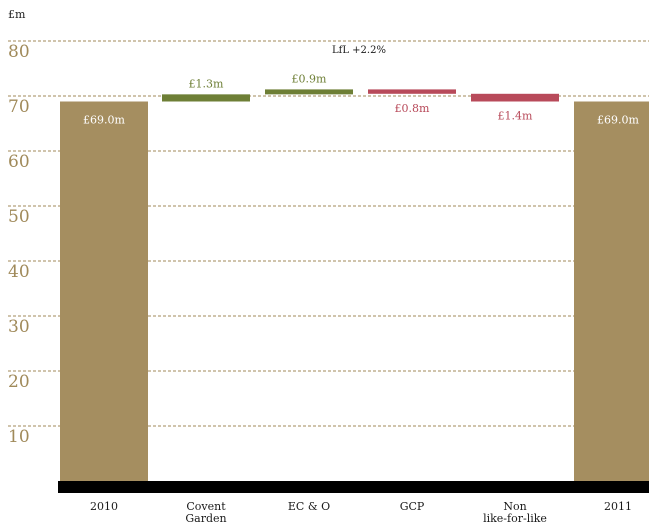 This screenshot has width=649, height=526. What do you see at coordinates (515, 116) in the screenshot?
I see `data-label-4: £1.4m` at bounding box center [515, 116].